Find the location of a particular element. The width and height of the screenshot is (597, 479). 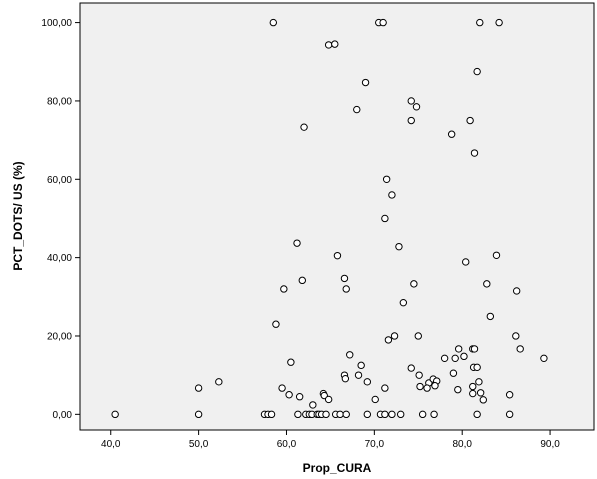

y-tick-label: 40,00 is located at coordinates (59, 258).